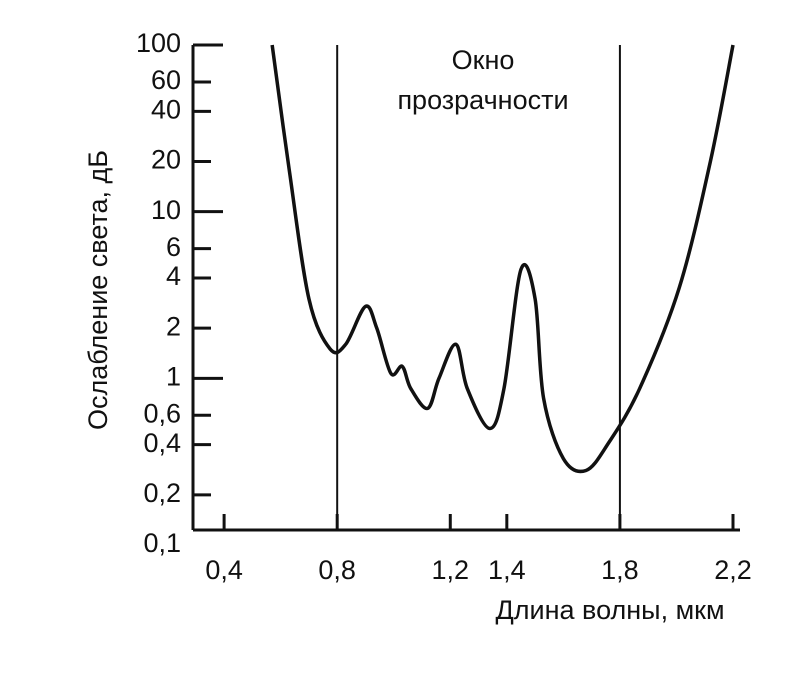 The image size is (795, 675). What do you see at coordinates (166, 210) in the screenshot?
I see `y-tick-label: 10` at bounding box center [166, 210].